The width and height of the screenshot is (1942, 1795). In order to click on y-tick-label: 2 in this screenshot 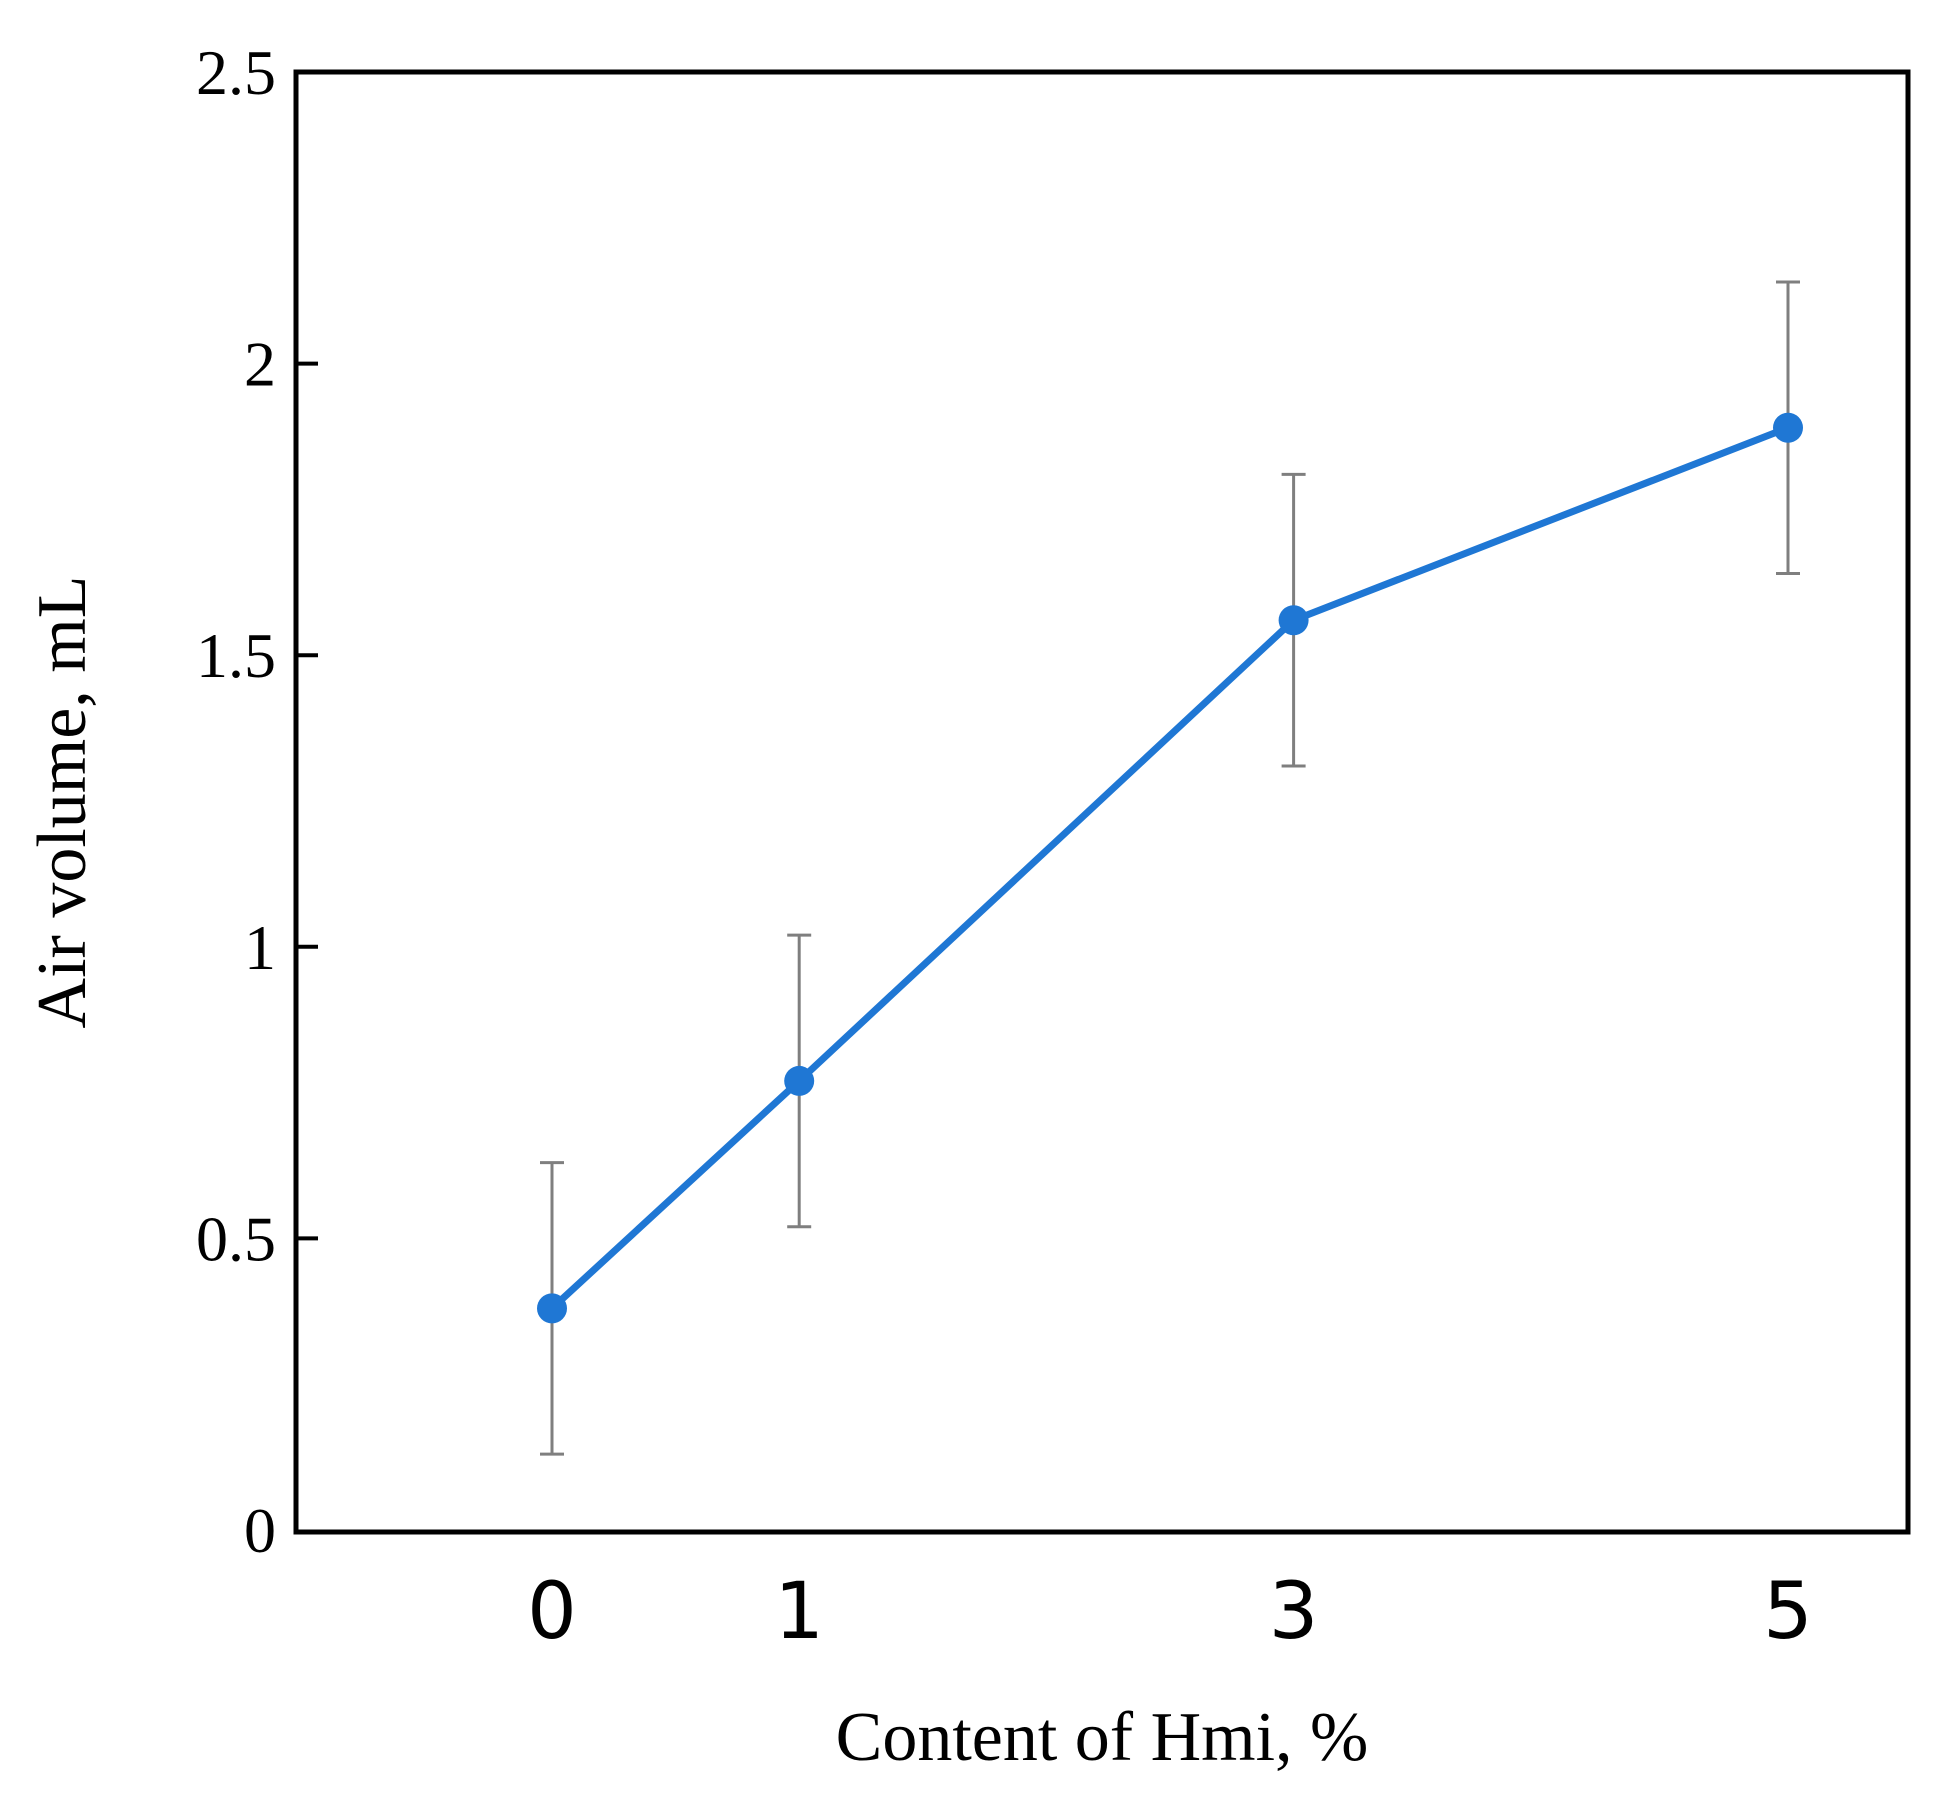, I will do `click(260, 364)`.